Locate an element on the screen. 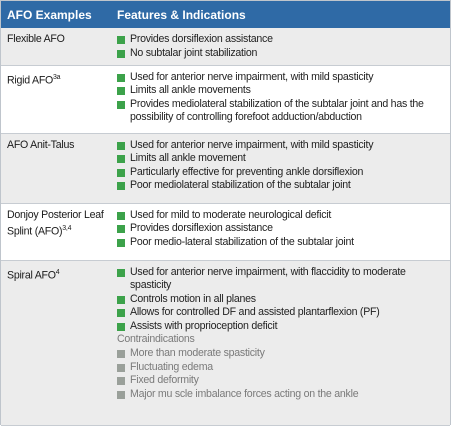  header-cell: AFO Examples is located at coordinates (56, 14).